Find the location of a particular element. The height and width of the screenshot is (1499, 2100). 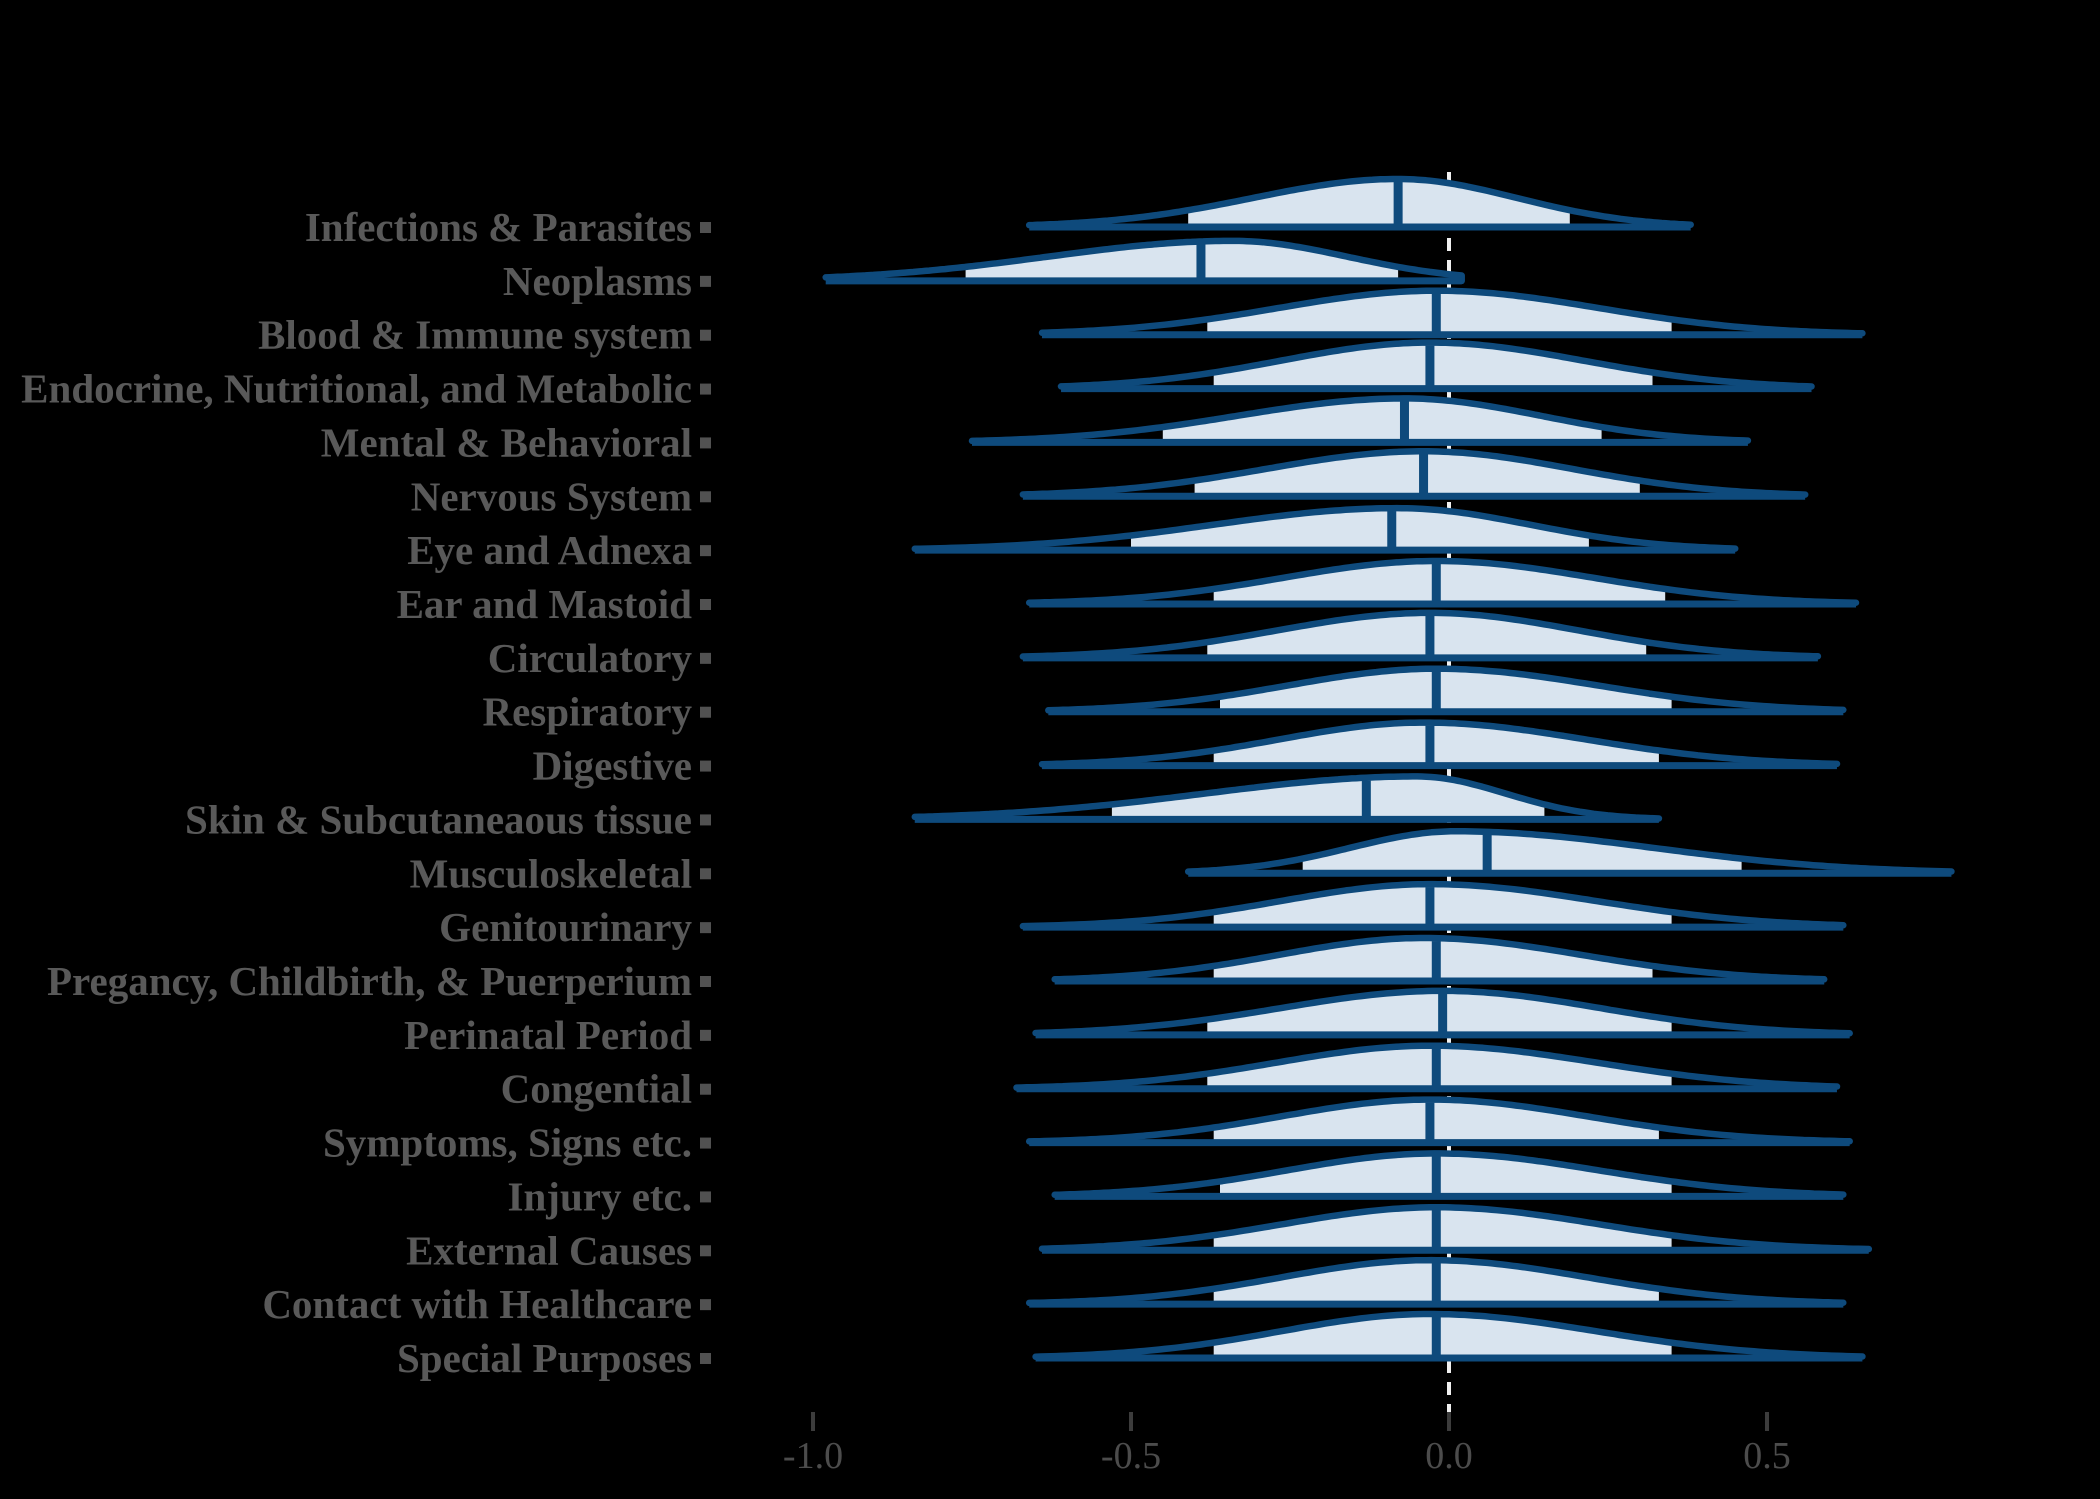

violin-neoplasms is located at coordinates (1143, 261).